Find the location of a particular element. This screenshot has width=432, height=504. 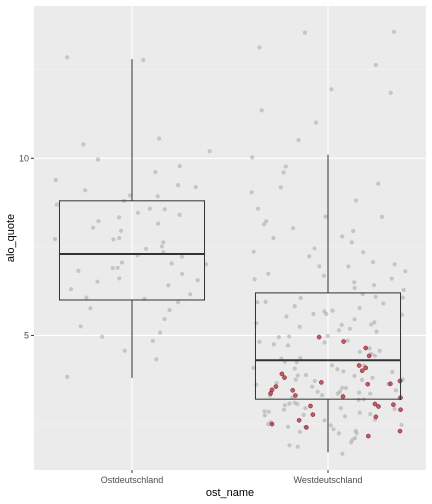

y-tick-label: 10 is located at coordinates (24, 158).